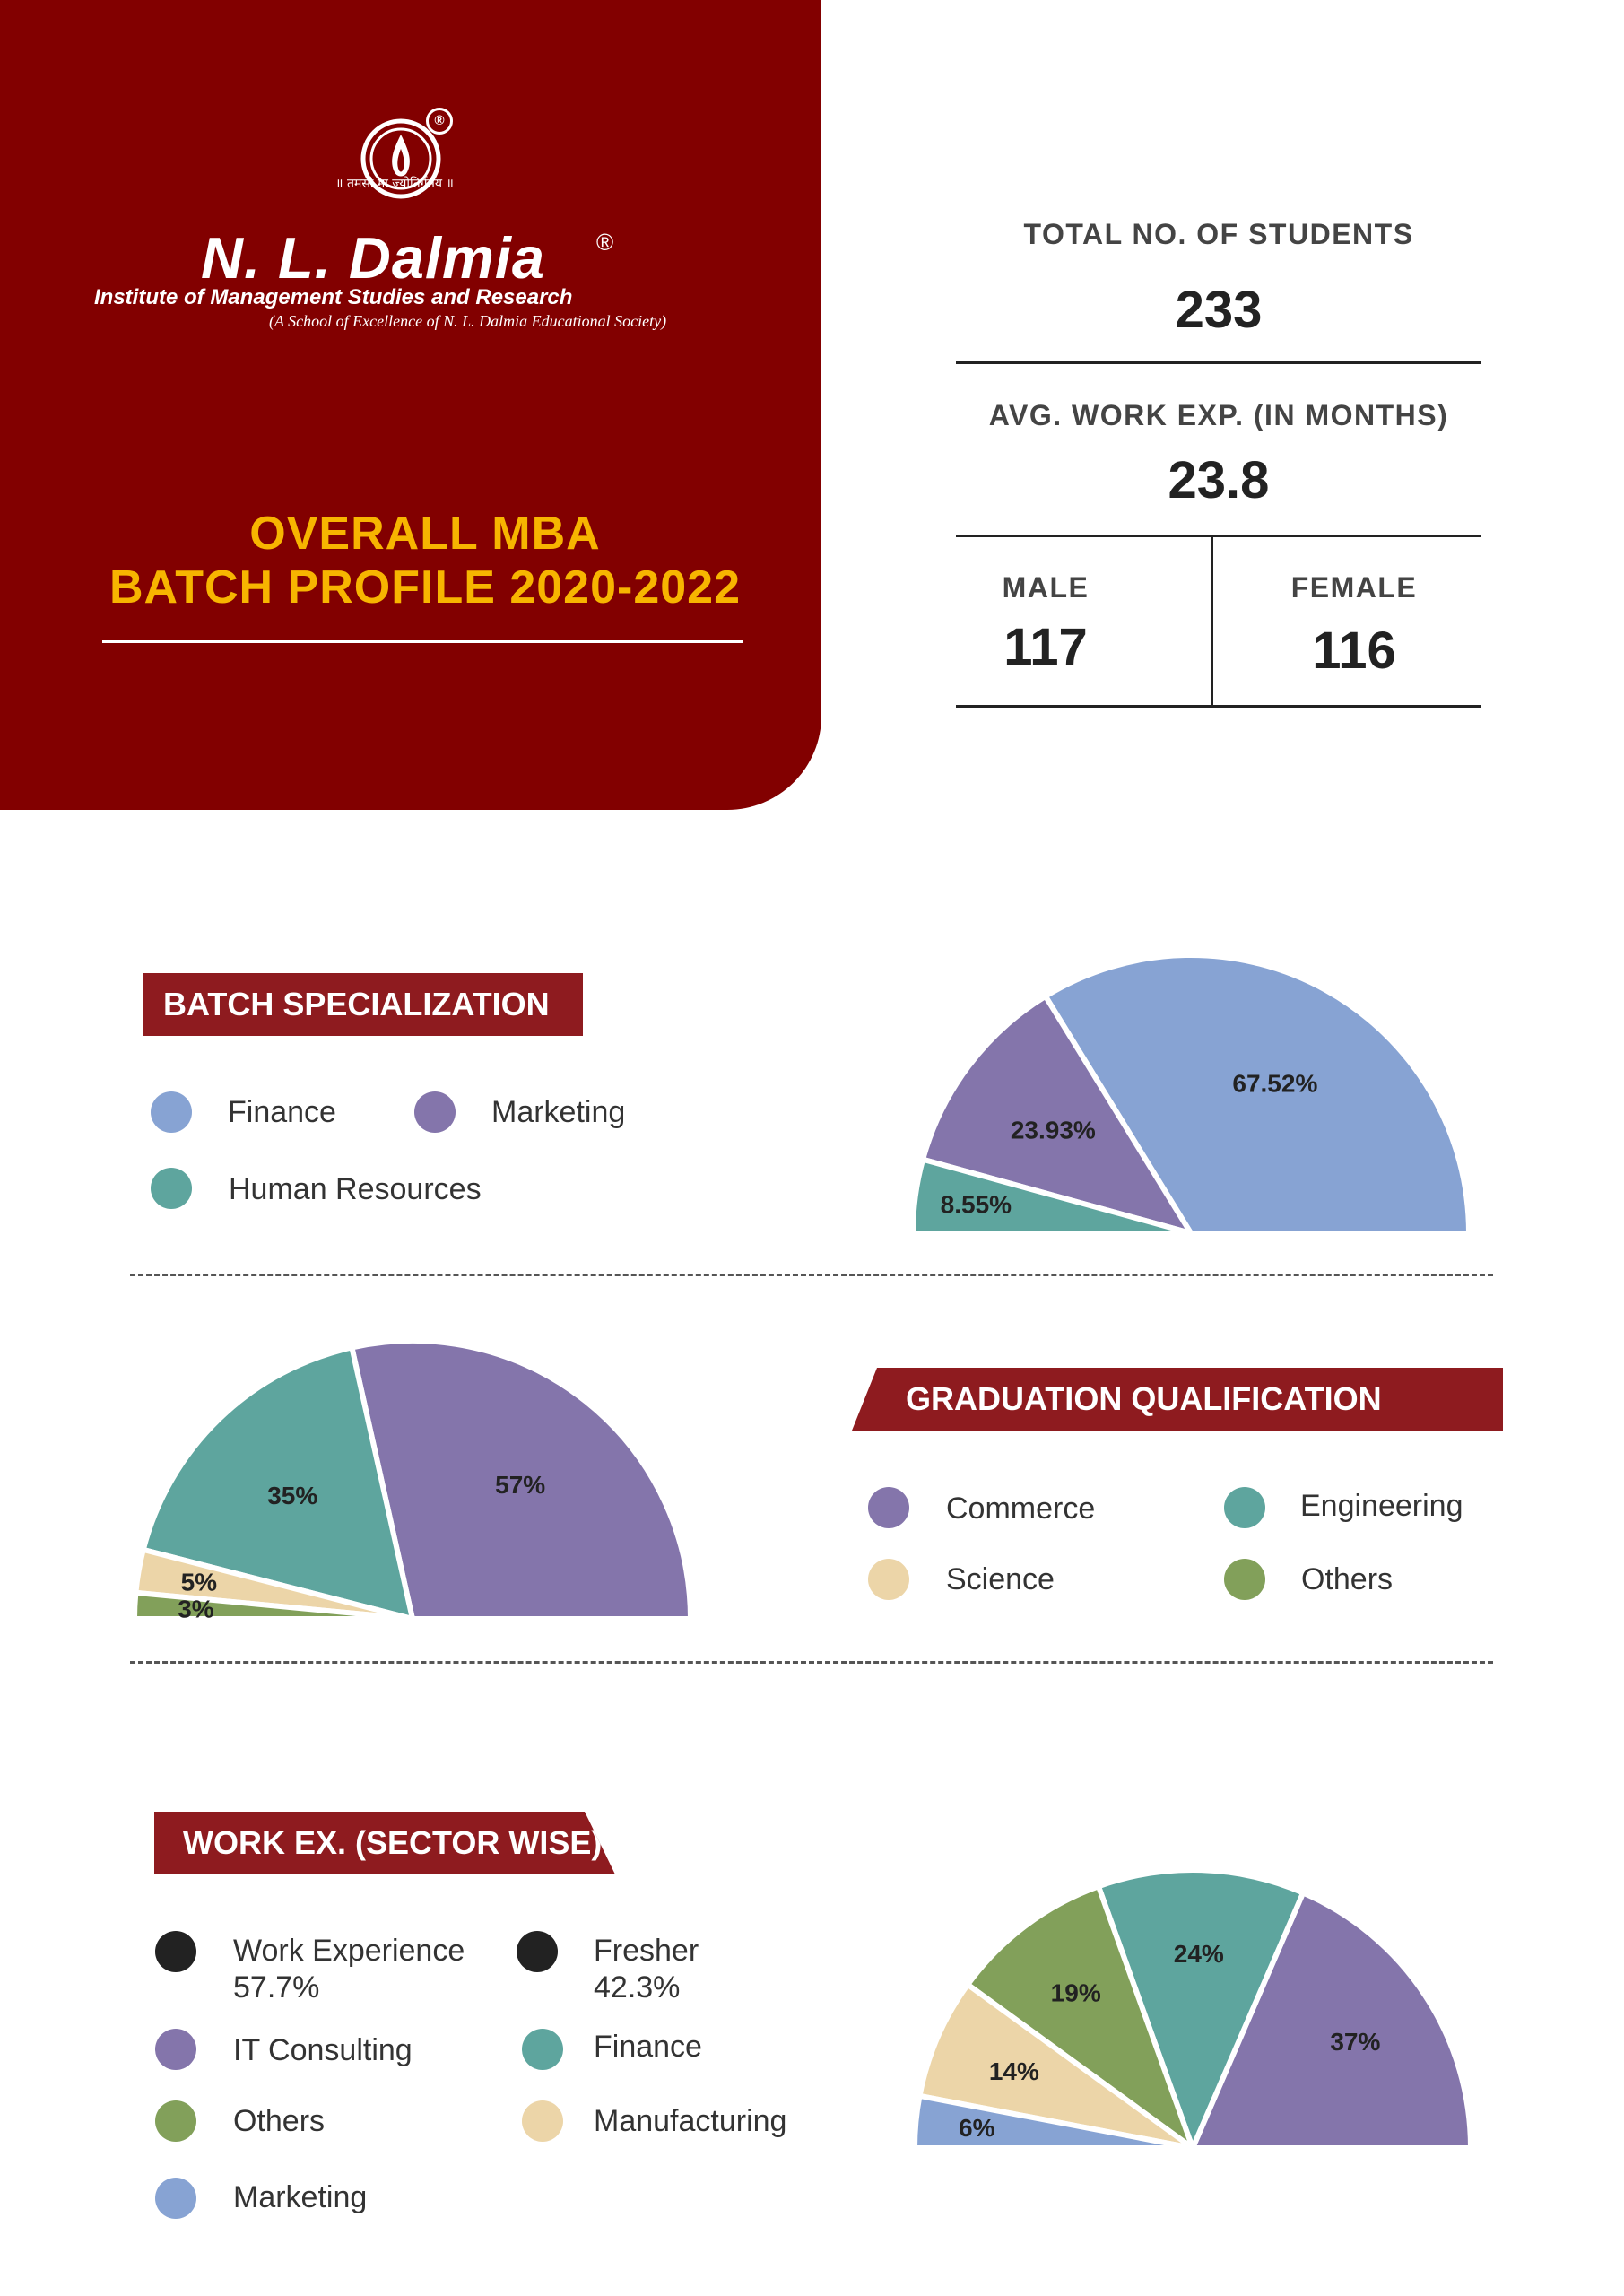 This screenshot has height=2296, width=1624. Describe the element at coordinates (394, 184) in the screenshot. I see `logo-motto: ॥ तमसो मा ज्योतिर्गमय ॥` at that location.